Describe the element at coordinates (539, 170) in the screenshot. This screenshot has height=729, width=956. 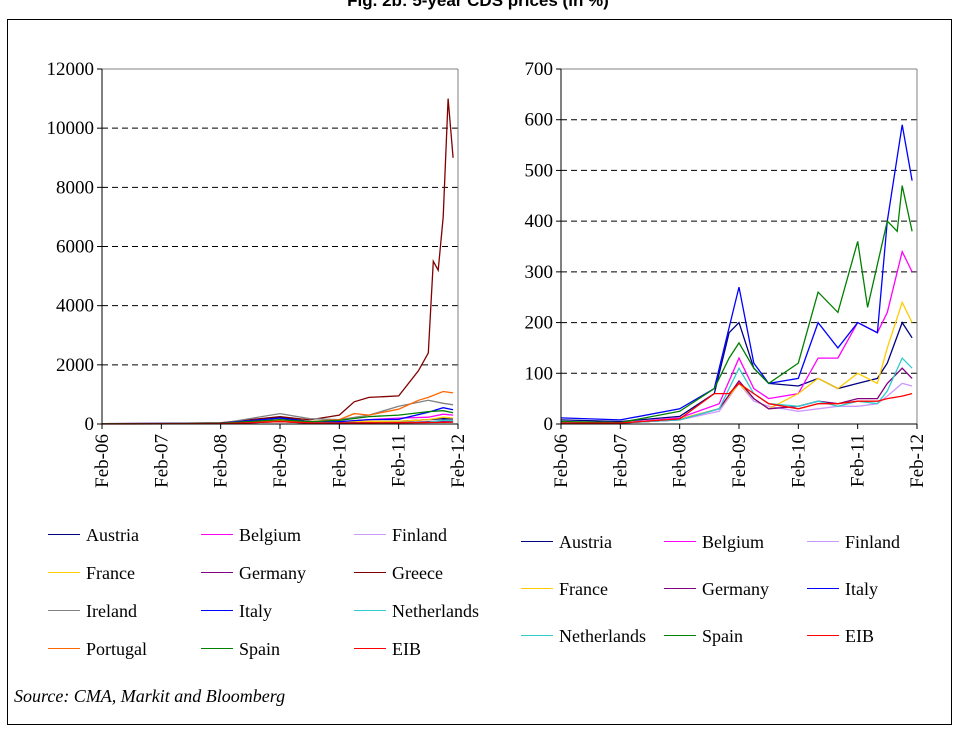
I see `y-tick-label: 500` at that location.